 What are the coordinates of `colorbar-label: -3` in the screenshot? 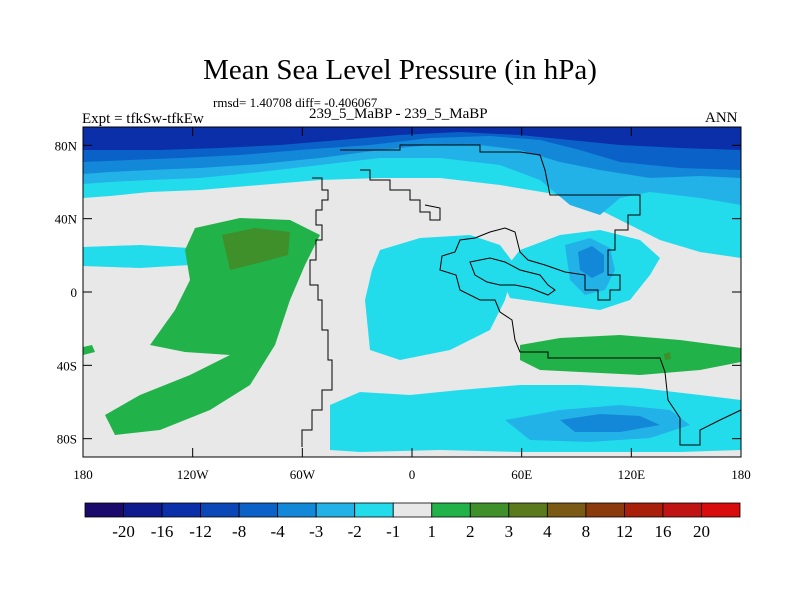 It's located at (316, 531).